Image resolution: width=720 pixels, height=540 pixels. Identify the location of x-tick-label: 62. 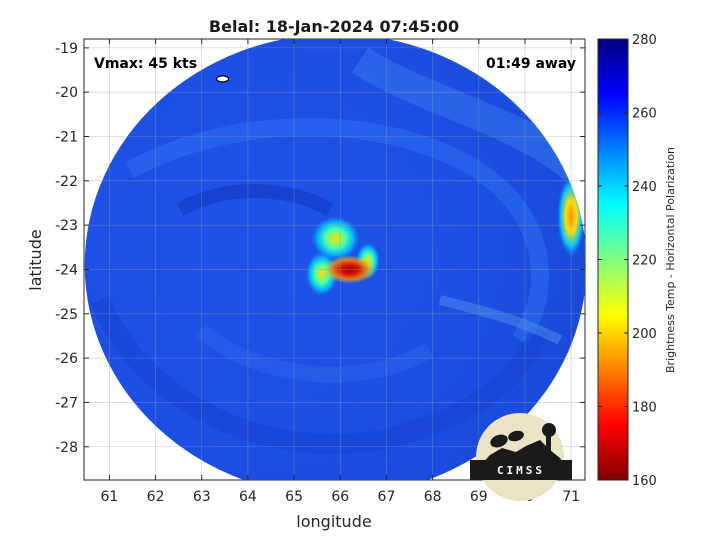
(156, 497).